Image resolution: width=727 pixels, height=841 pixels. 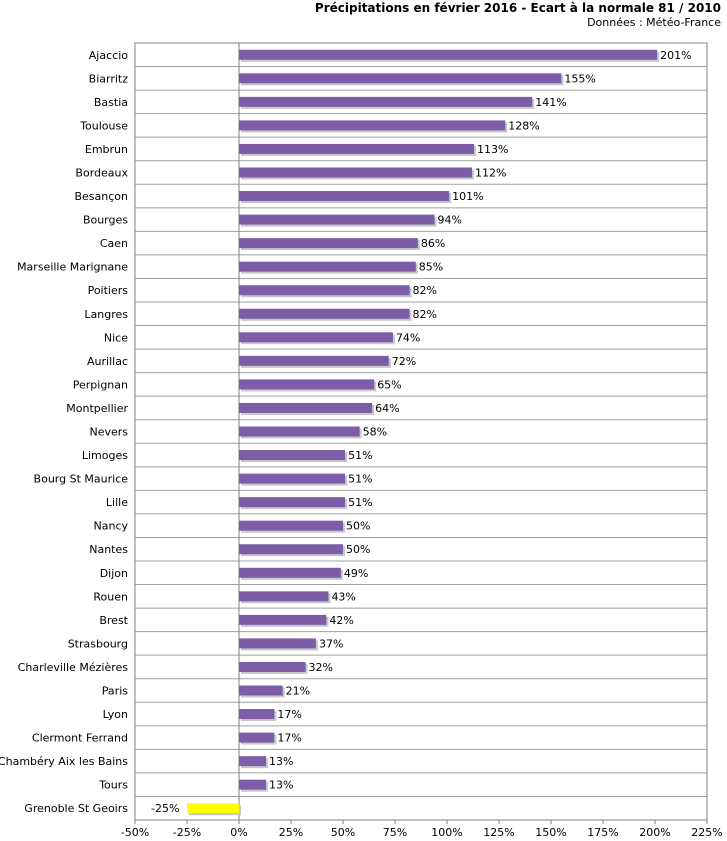 I want to click on category-label: Lille, so click(x=117, y=502).